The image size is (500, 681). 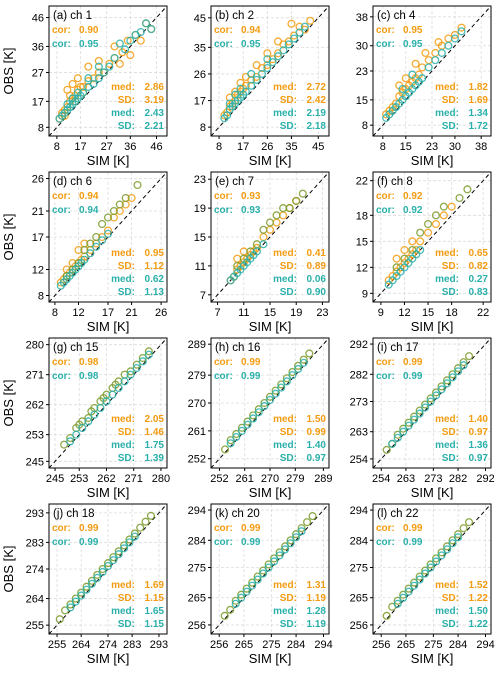 What do you see at coordinates (479, 445) in the screenshot?
I see `stat-value: 1.36` at bounding box center [479, 445].